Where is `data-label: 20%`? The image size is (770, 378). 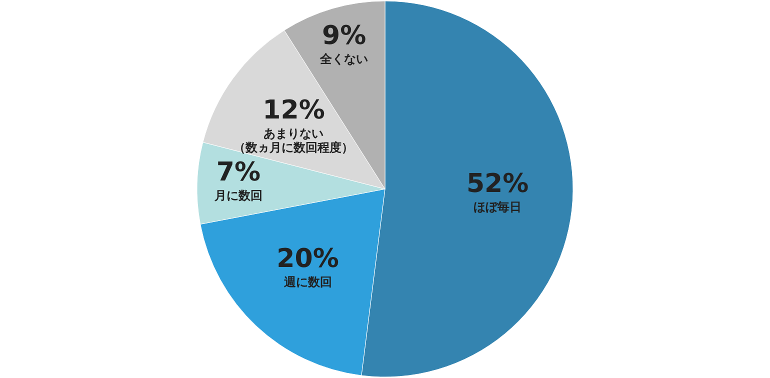 data-label: 20% is located at coordinates (307, 259).